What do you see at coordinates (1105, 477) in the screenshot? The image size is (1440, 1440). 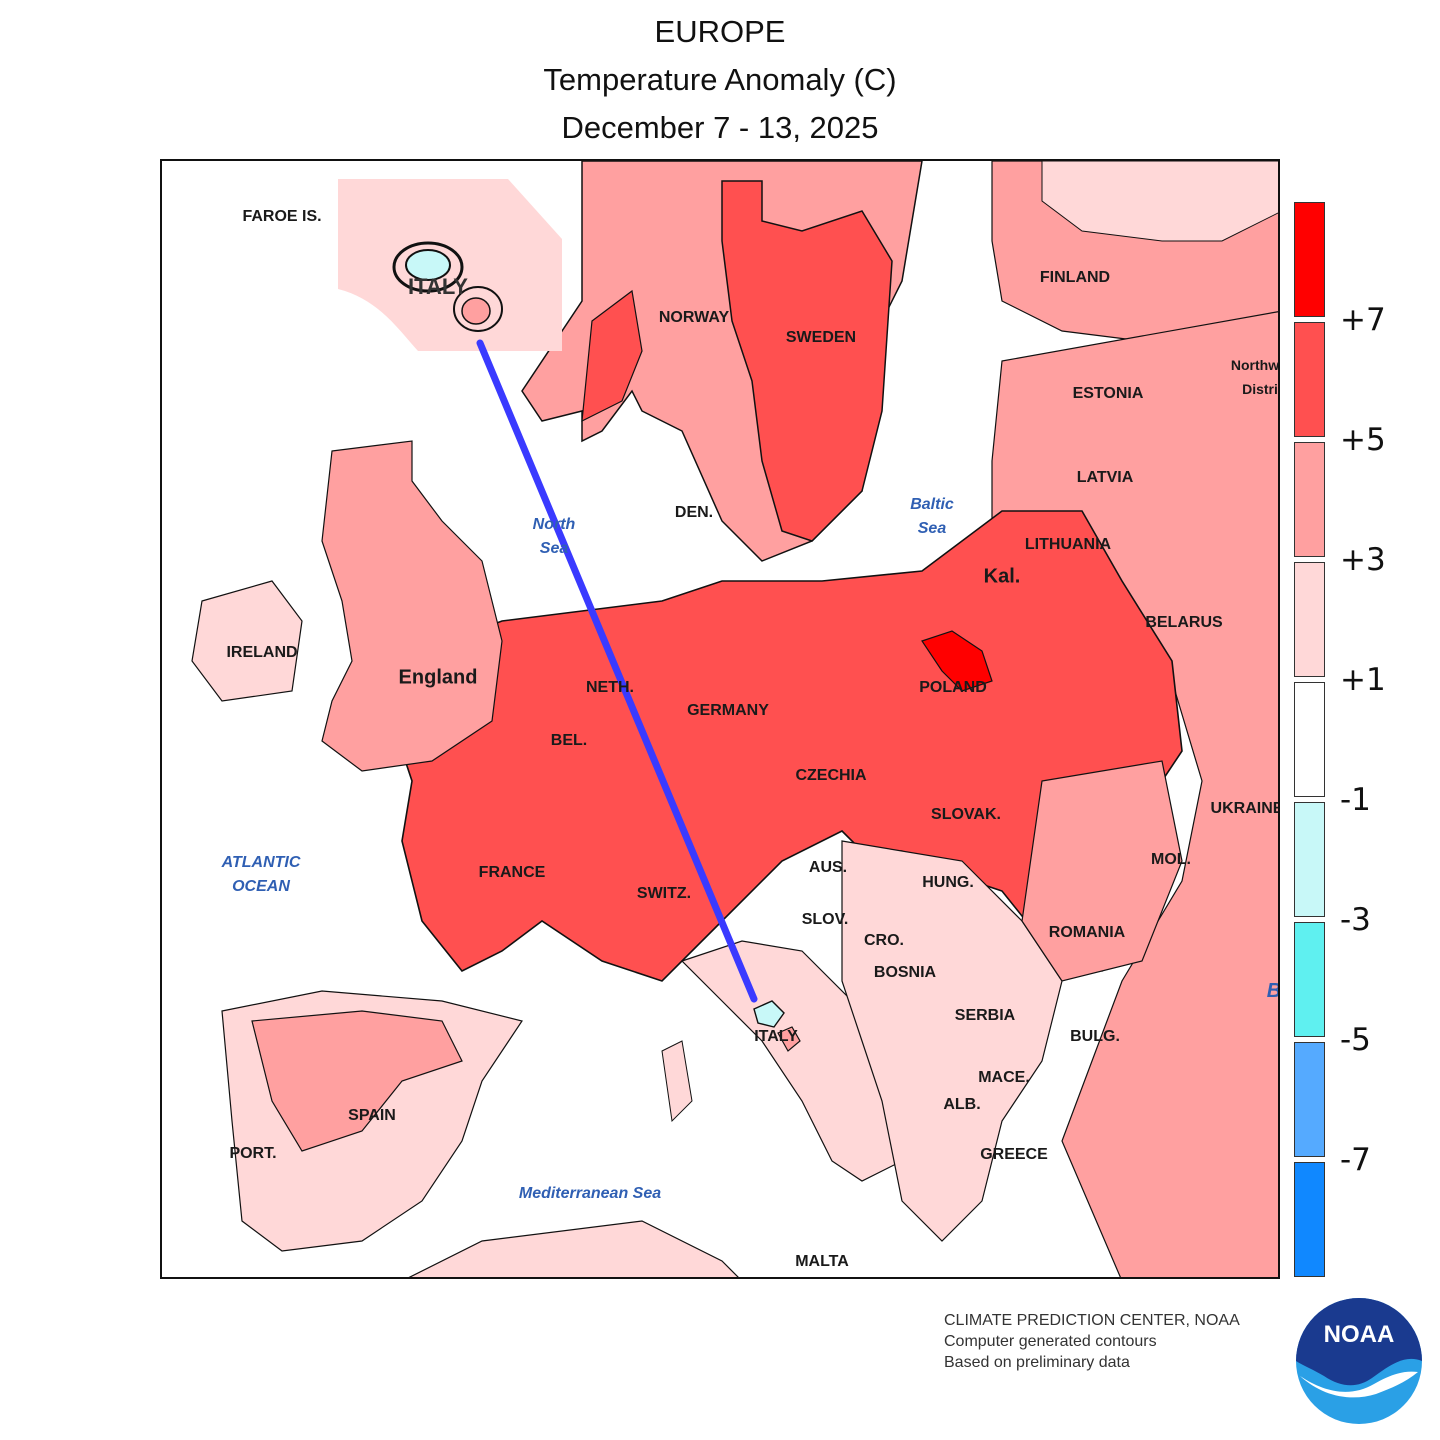 I see `label-latvia: LATVIA` at bounding box center [1105, 477].